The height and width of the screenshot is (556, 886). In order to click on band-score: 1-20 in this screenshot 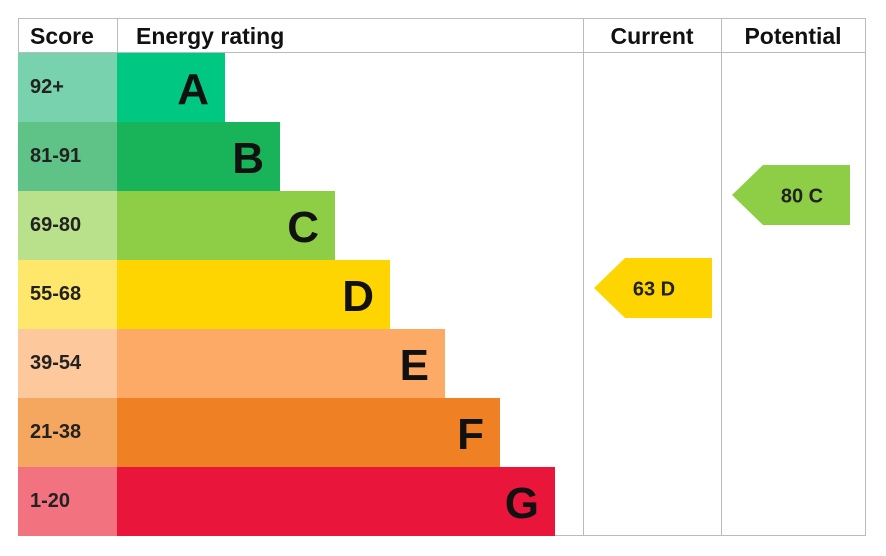, I will do `click(67, 501)`.